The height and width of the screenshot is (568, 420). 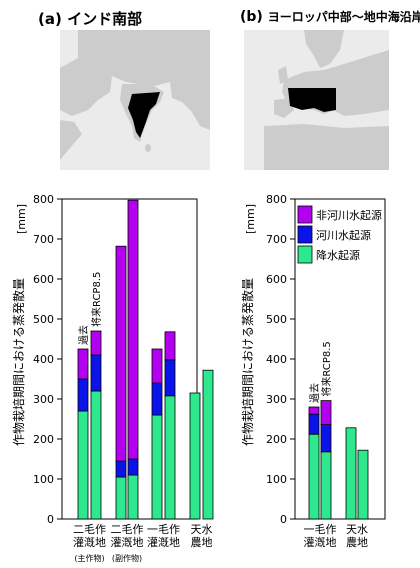 I want to click on map-europe, so click(x=316, y=100).